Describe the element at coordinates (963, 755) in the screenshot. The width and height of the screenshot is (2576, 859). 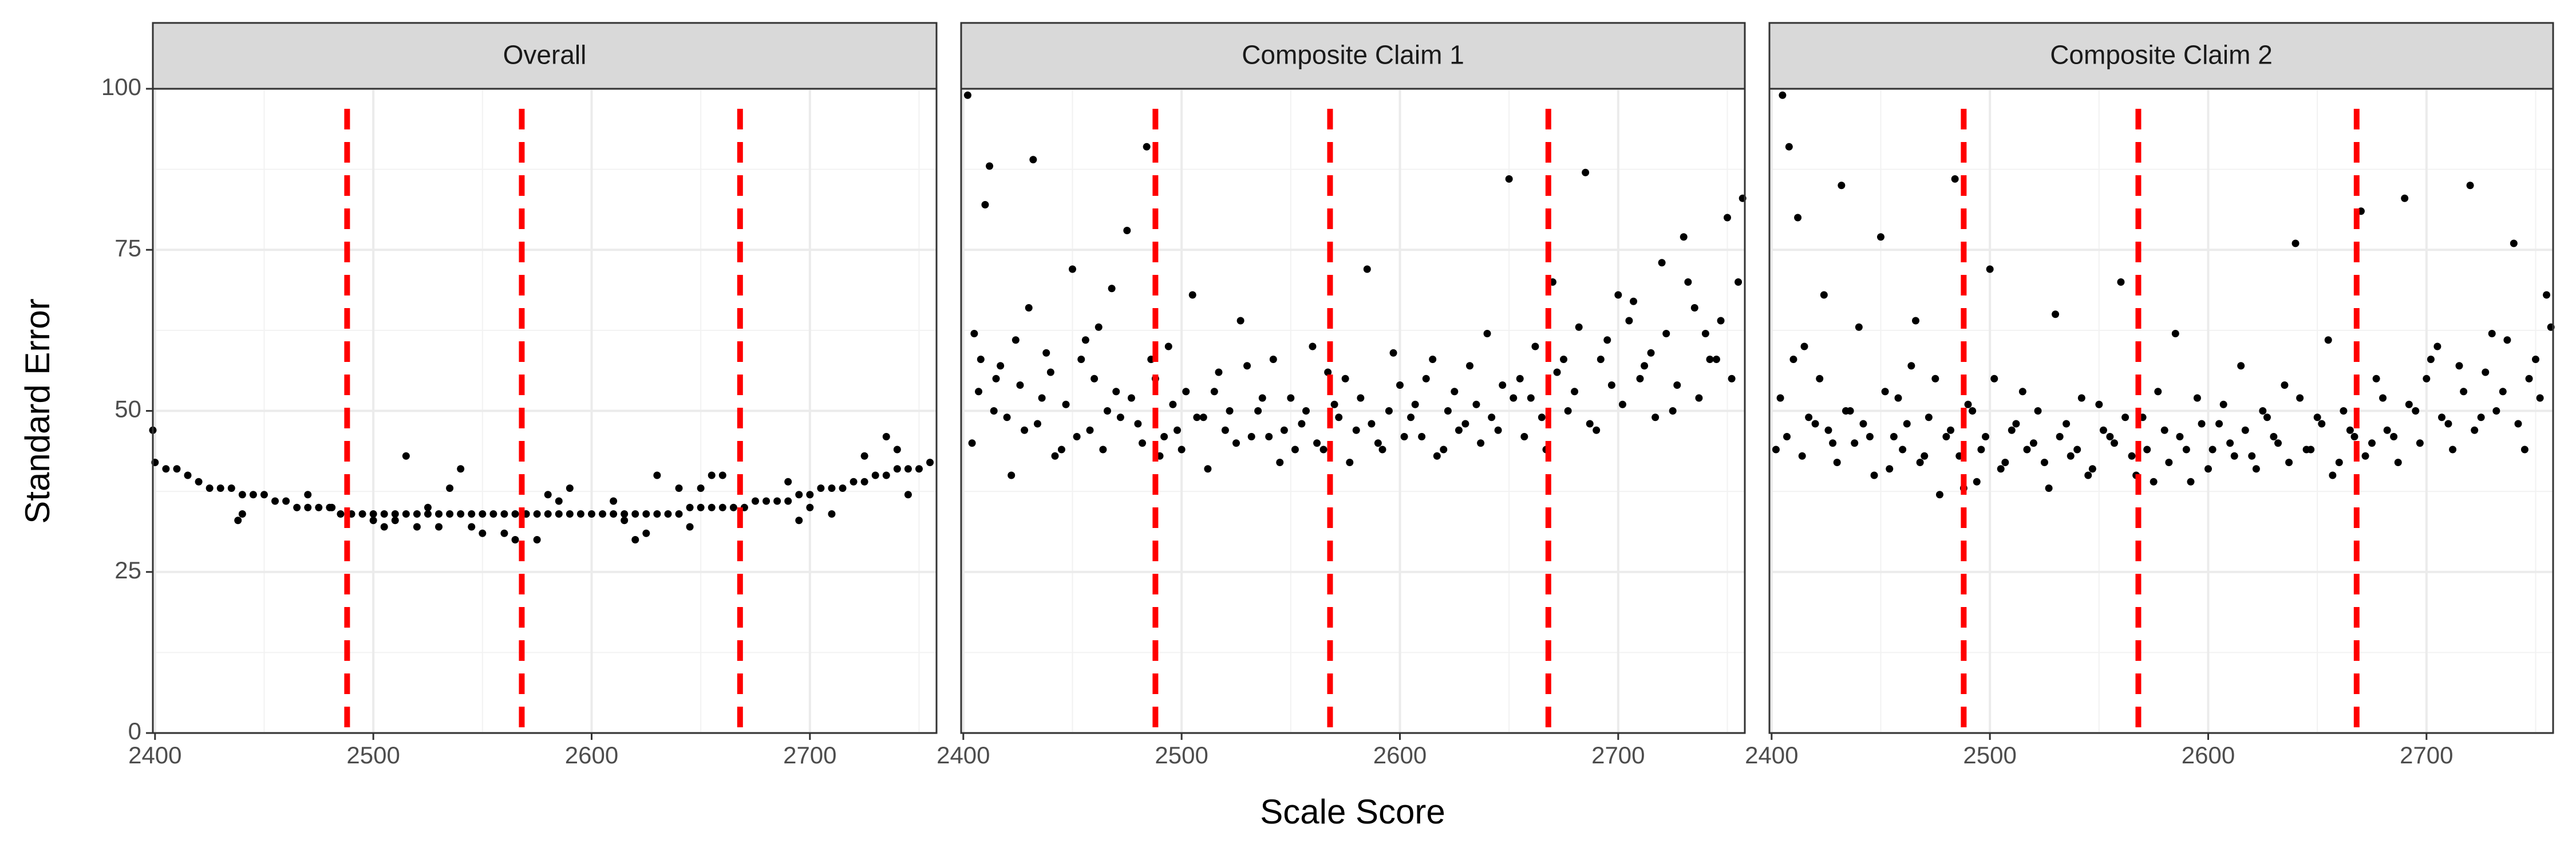
I see `x-tick-label: 2400` at that location.